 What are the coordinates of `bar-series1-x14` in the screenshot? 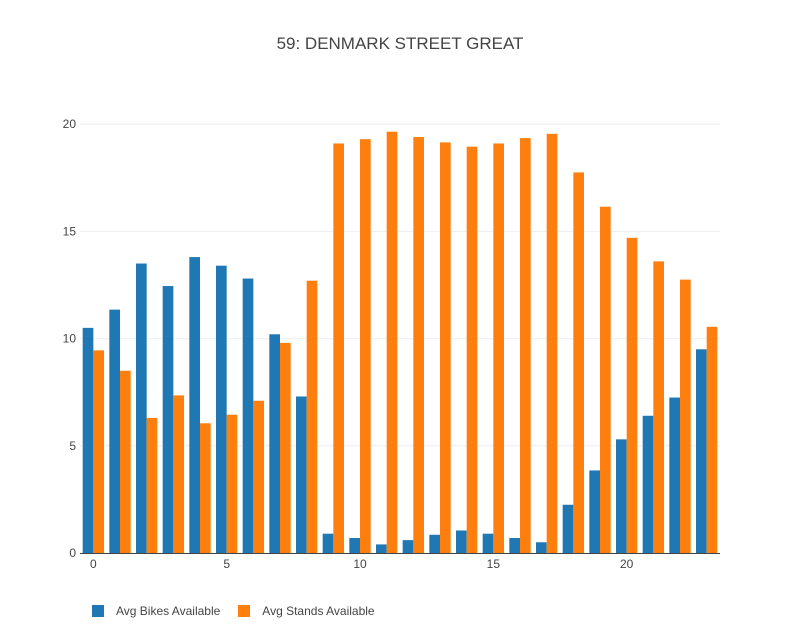 It's located at (472, 349).